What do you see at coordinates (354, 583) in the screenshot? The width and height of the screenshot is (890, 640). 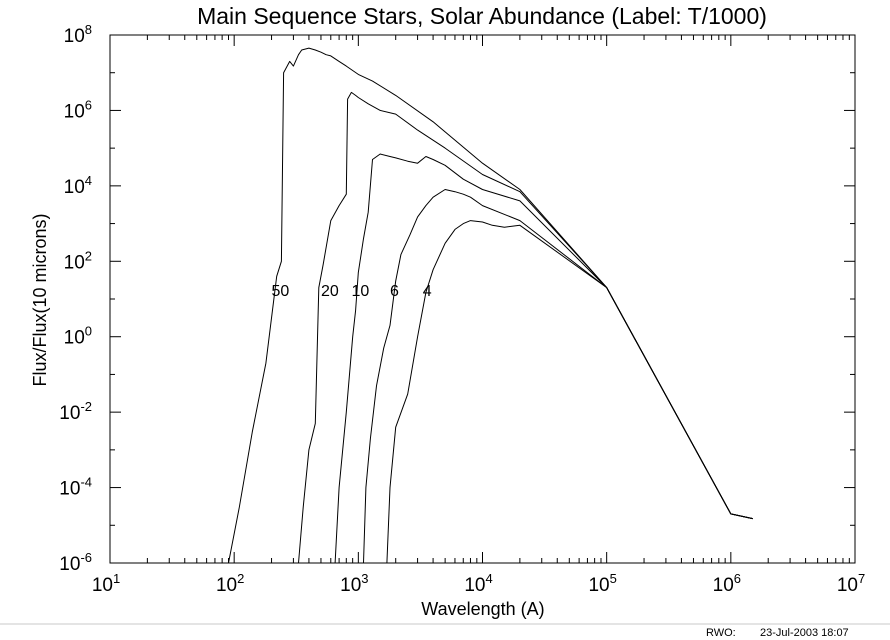 I see `x-tick-label: 10³` at bounding box center [354, 583].